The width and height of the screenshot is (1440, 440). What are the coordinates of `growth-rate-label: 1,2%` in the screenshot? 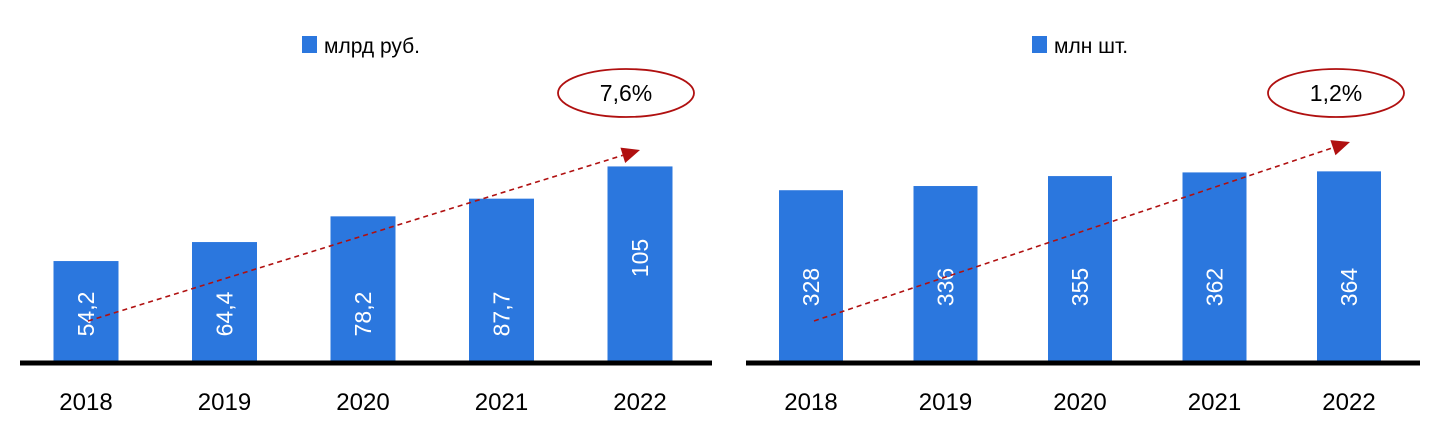 It's located at (1336, 93).